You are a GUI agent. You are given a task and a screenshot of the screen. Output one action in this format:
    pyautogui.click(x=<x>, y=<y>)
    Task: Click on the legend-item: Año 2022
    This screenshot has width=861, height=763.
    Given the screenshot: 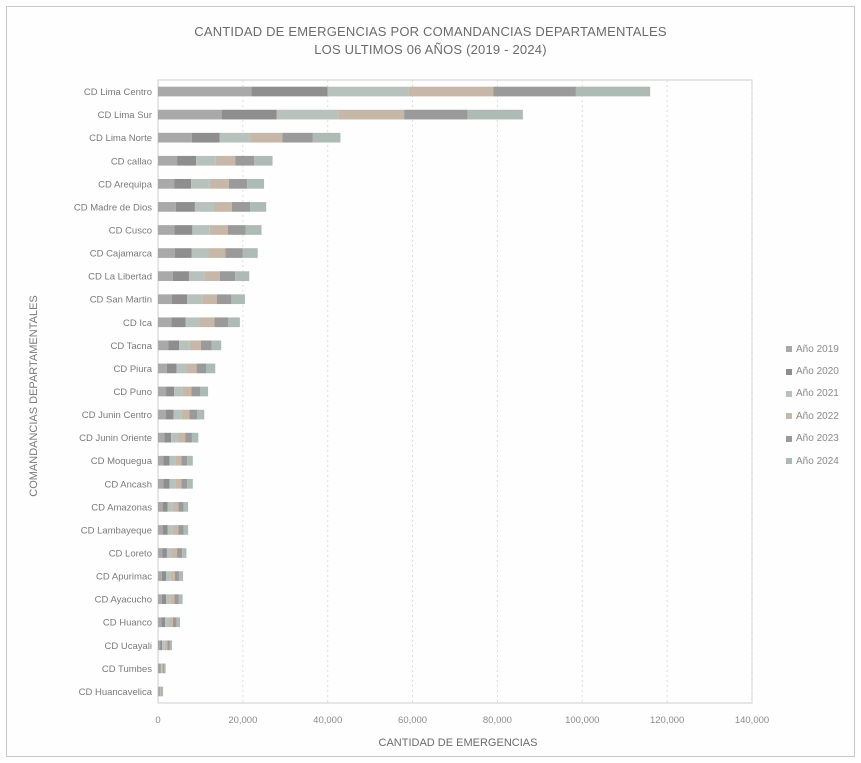 What is the action you would take?
    pyautogui.click(x=812, y=416)
    